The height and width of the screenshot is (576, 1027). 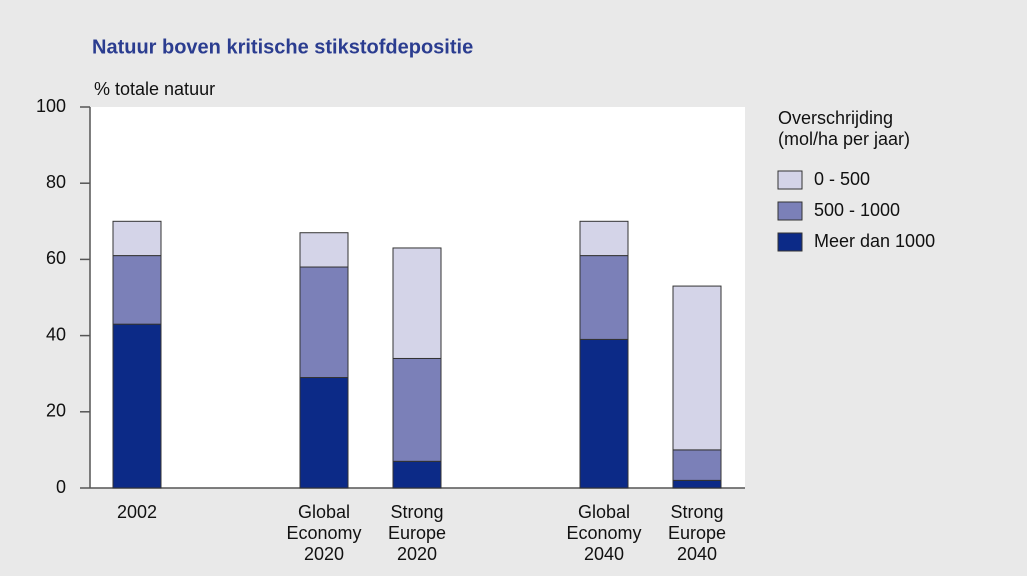 What do you see at coordinates (56, 334) in the screenshot?
I see `y-tick-label: 40` at bounding box center [56, 334].